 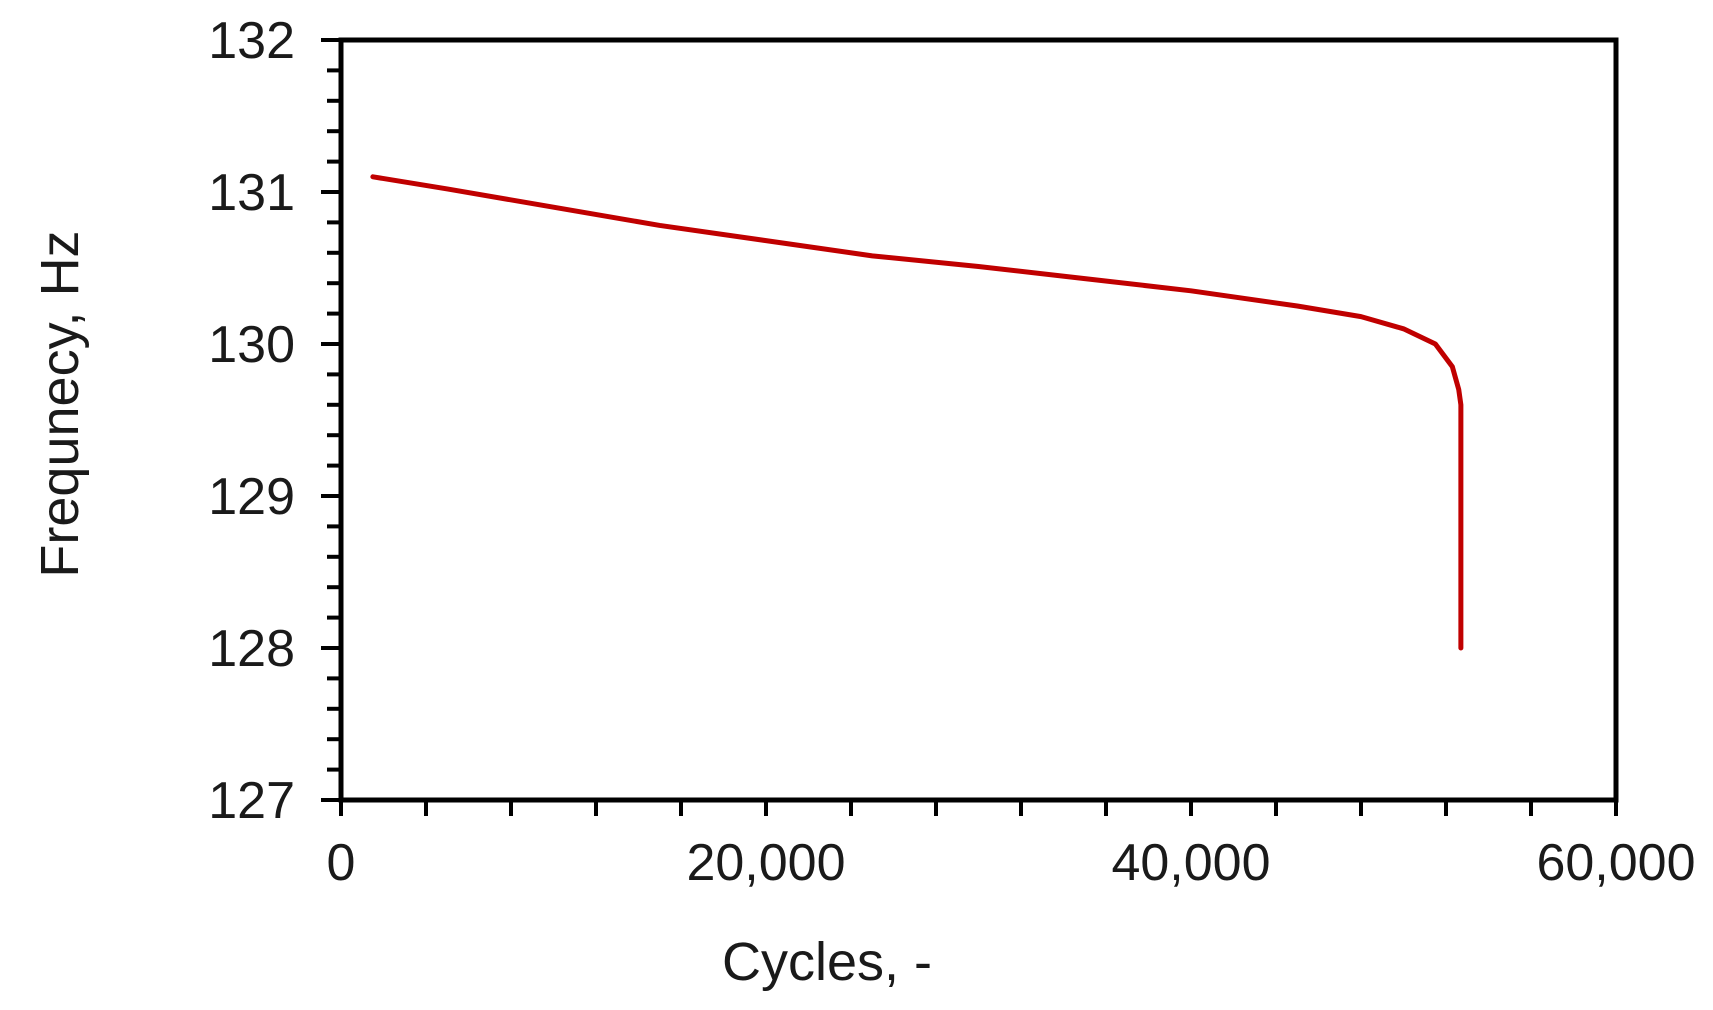 What do you see at coordinates (251, 497) in the screenshot?
I see `y-tick-label: 129` at bounding box center [251, 497].